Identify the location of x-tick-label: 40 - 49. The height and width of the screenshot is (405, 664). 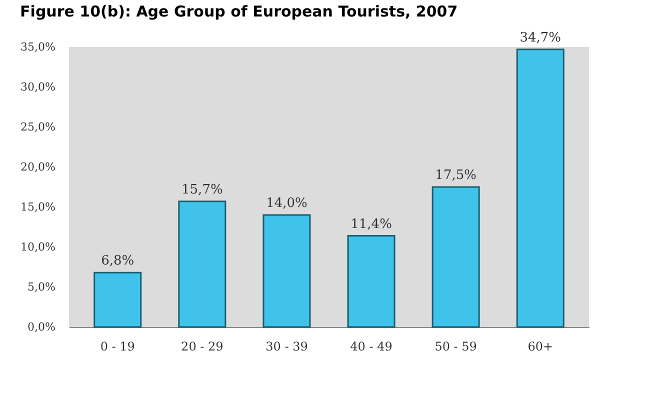
(371, 347).